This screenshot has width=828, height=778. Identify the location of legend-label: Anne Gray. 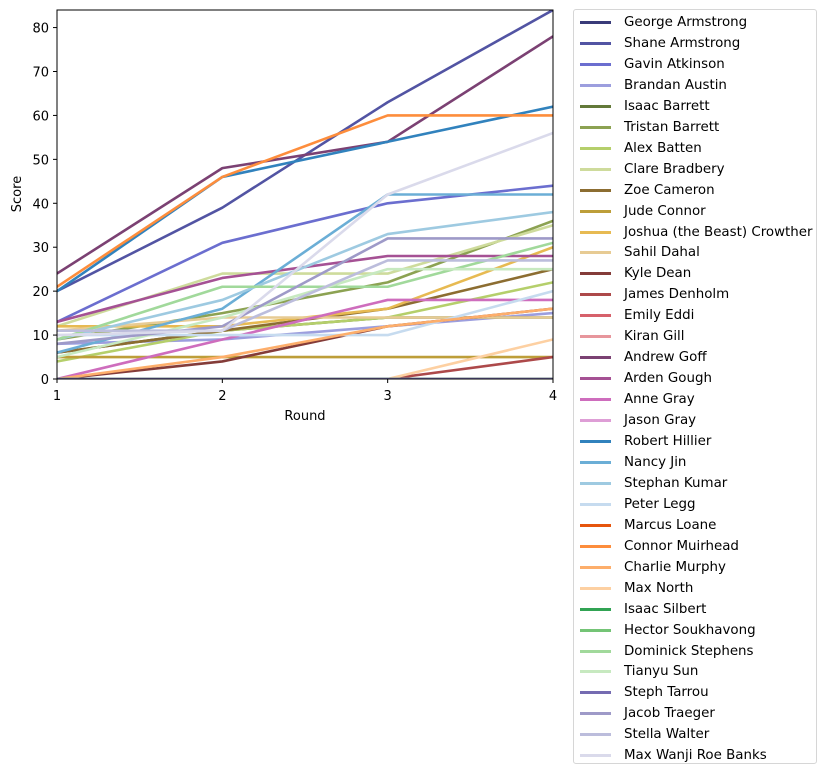
(659, 400).